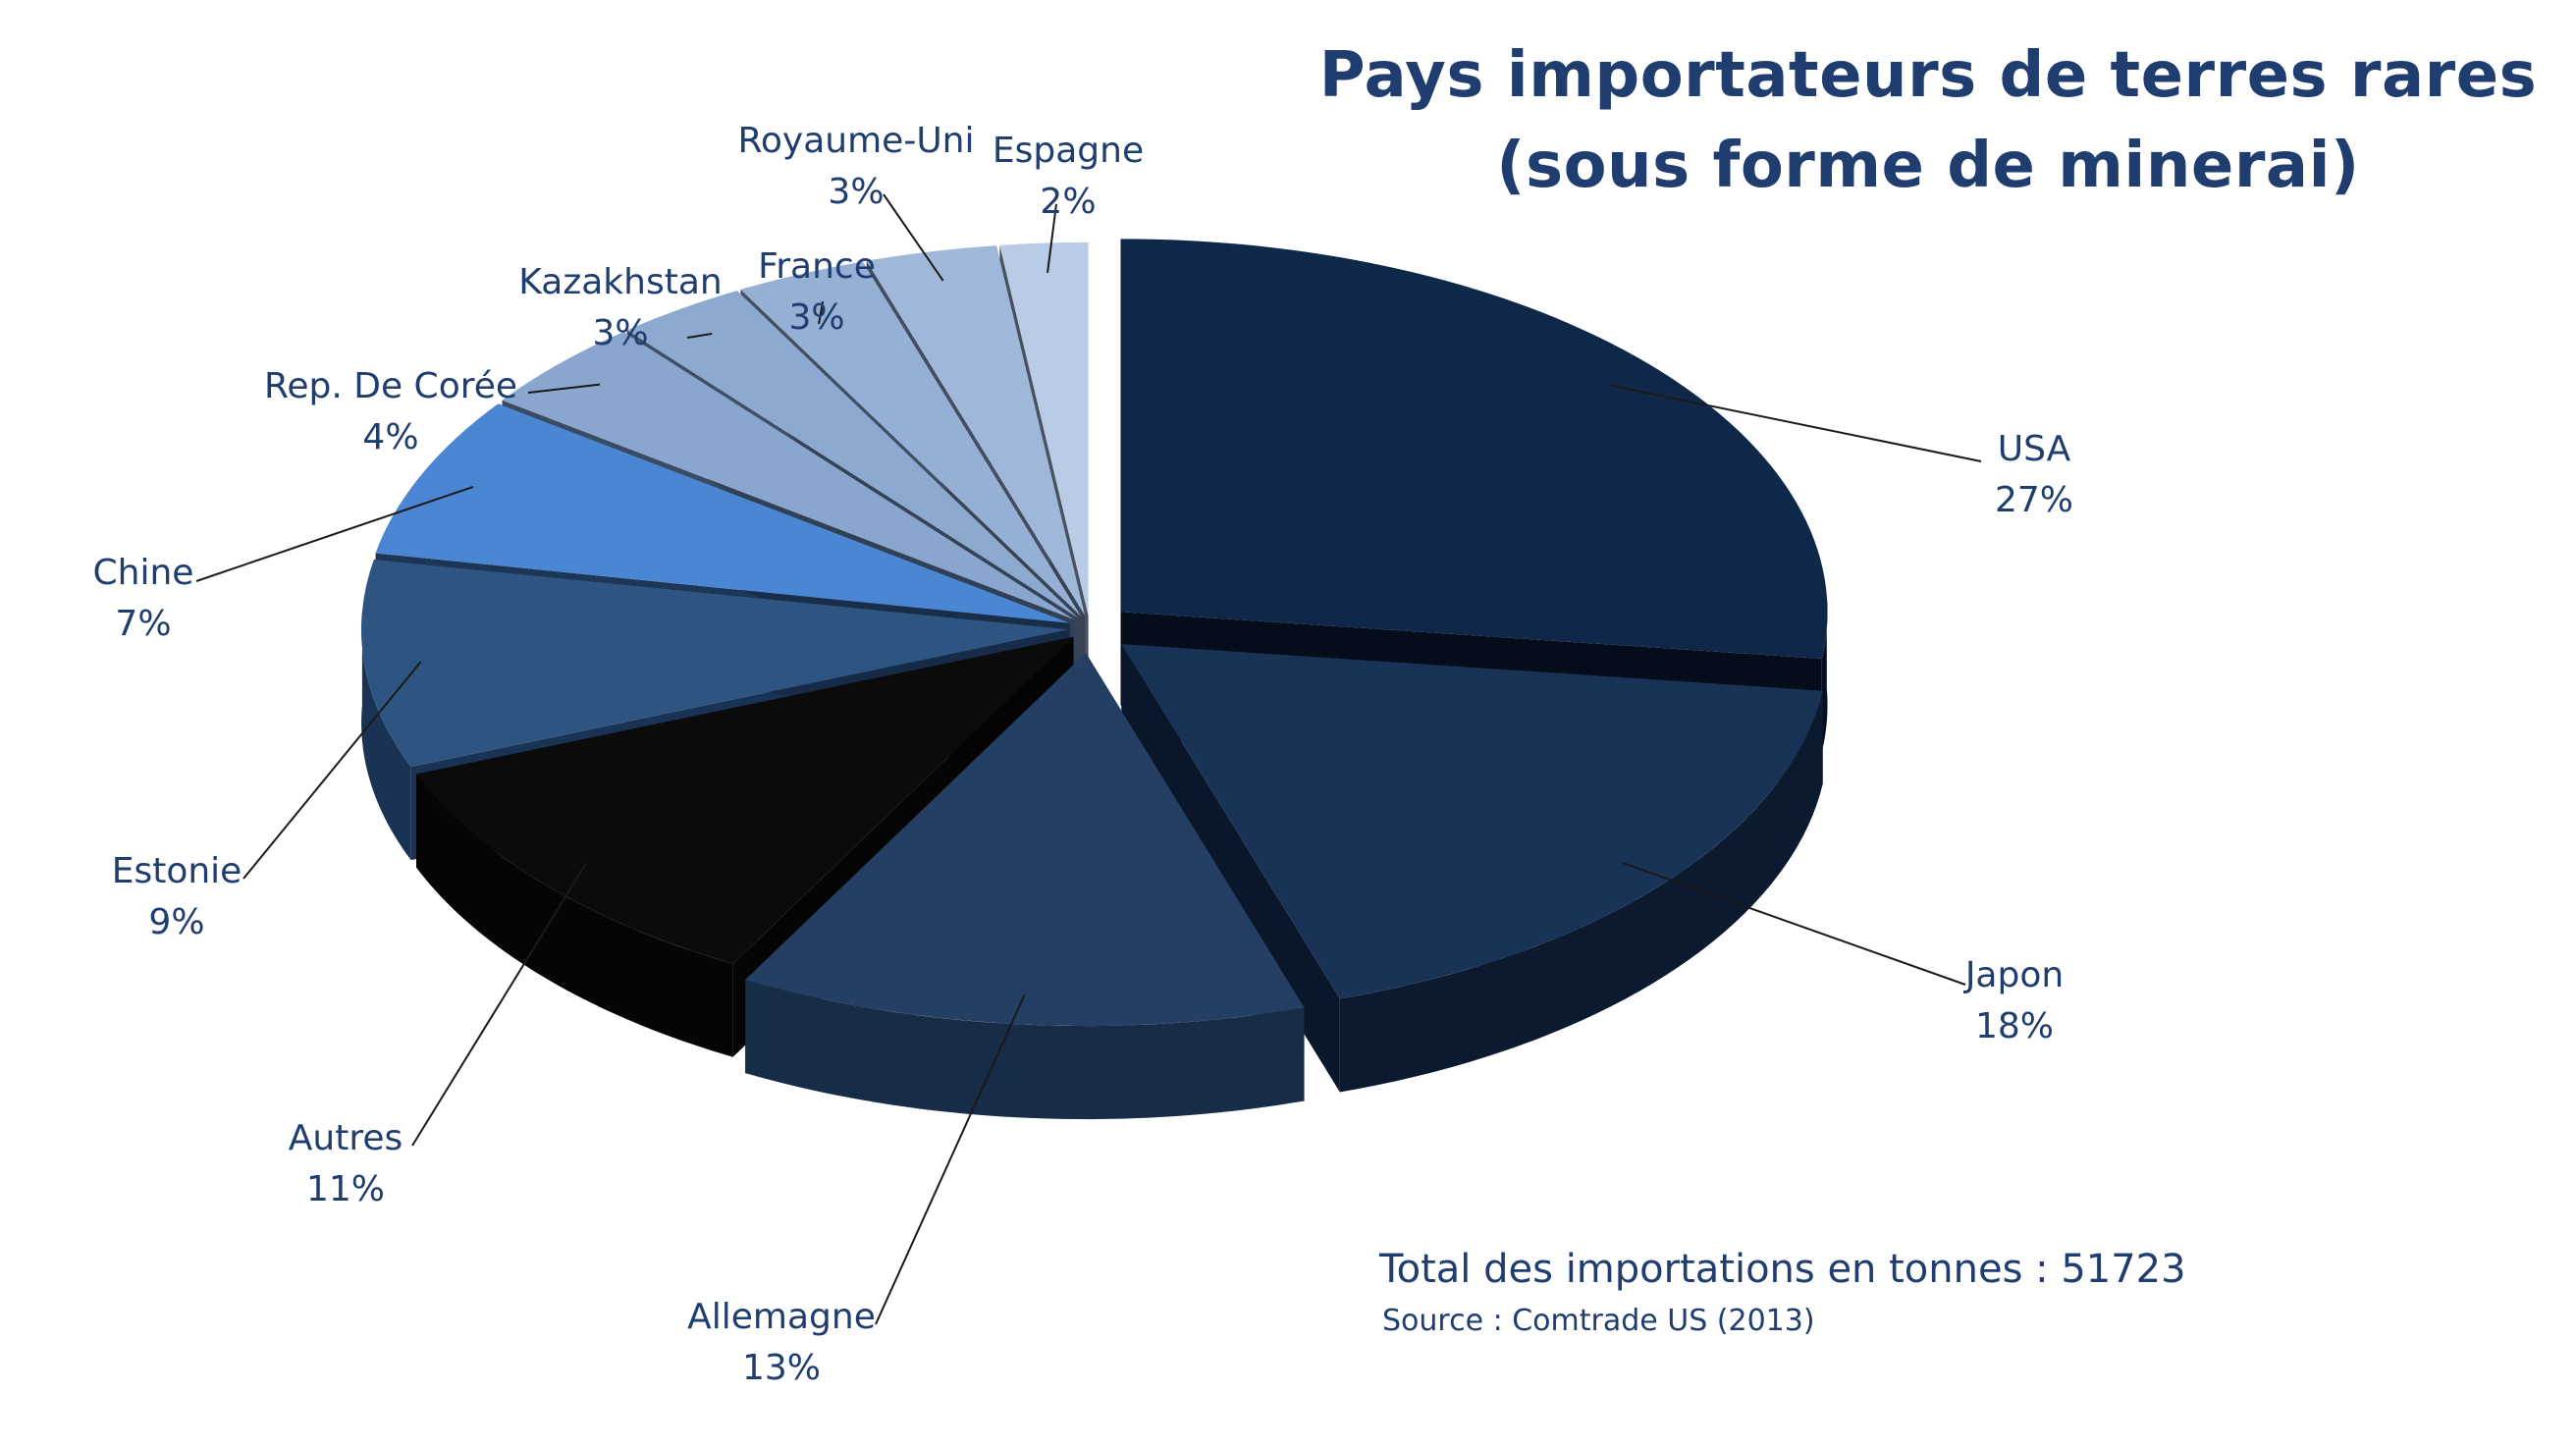 This screenshot has width=2576, height=1447. Describe the element at coordinates (2034, 449) in the screenshot. I see `slice-label-name: USA` at that location.